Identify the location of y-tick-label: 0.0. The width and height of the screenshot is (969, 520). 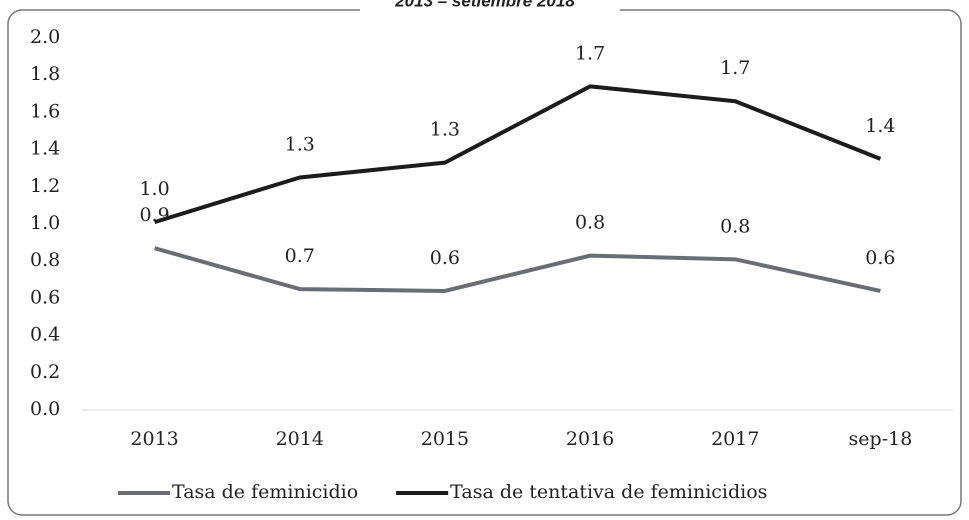
(45, 409).